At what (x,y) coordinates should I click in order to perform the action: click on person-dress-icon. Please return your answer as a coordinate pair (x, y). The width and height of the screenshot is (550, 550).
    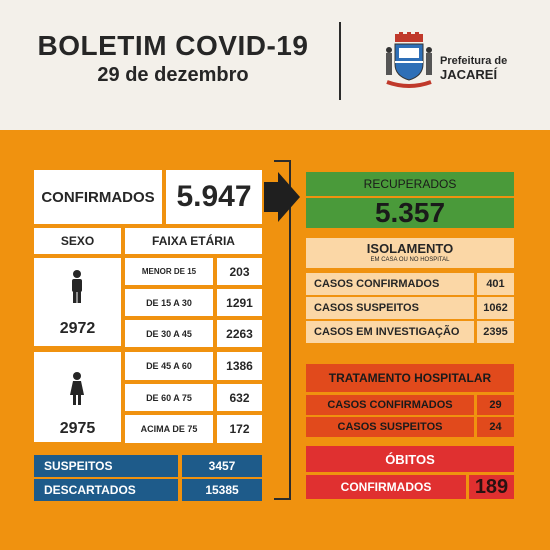
    Looking at the image, I should click on (77, 388).